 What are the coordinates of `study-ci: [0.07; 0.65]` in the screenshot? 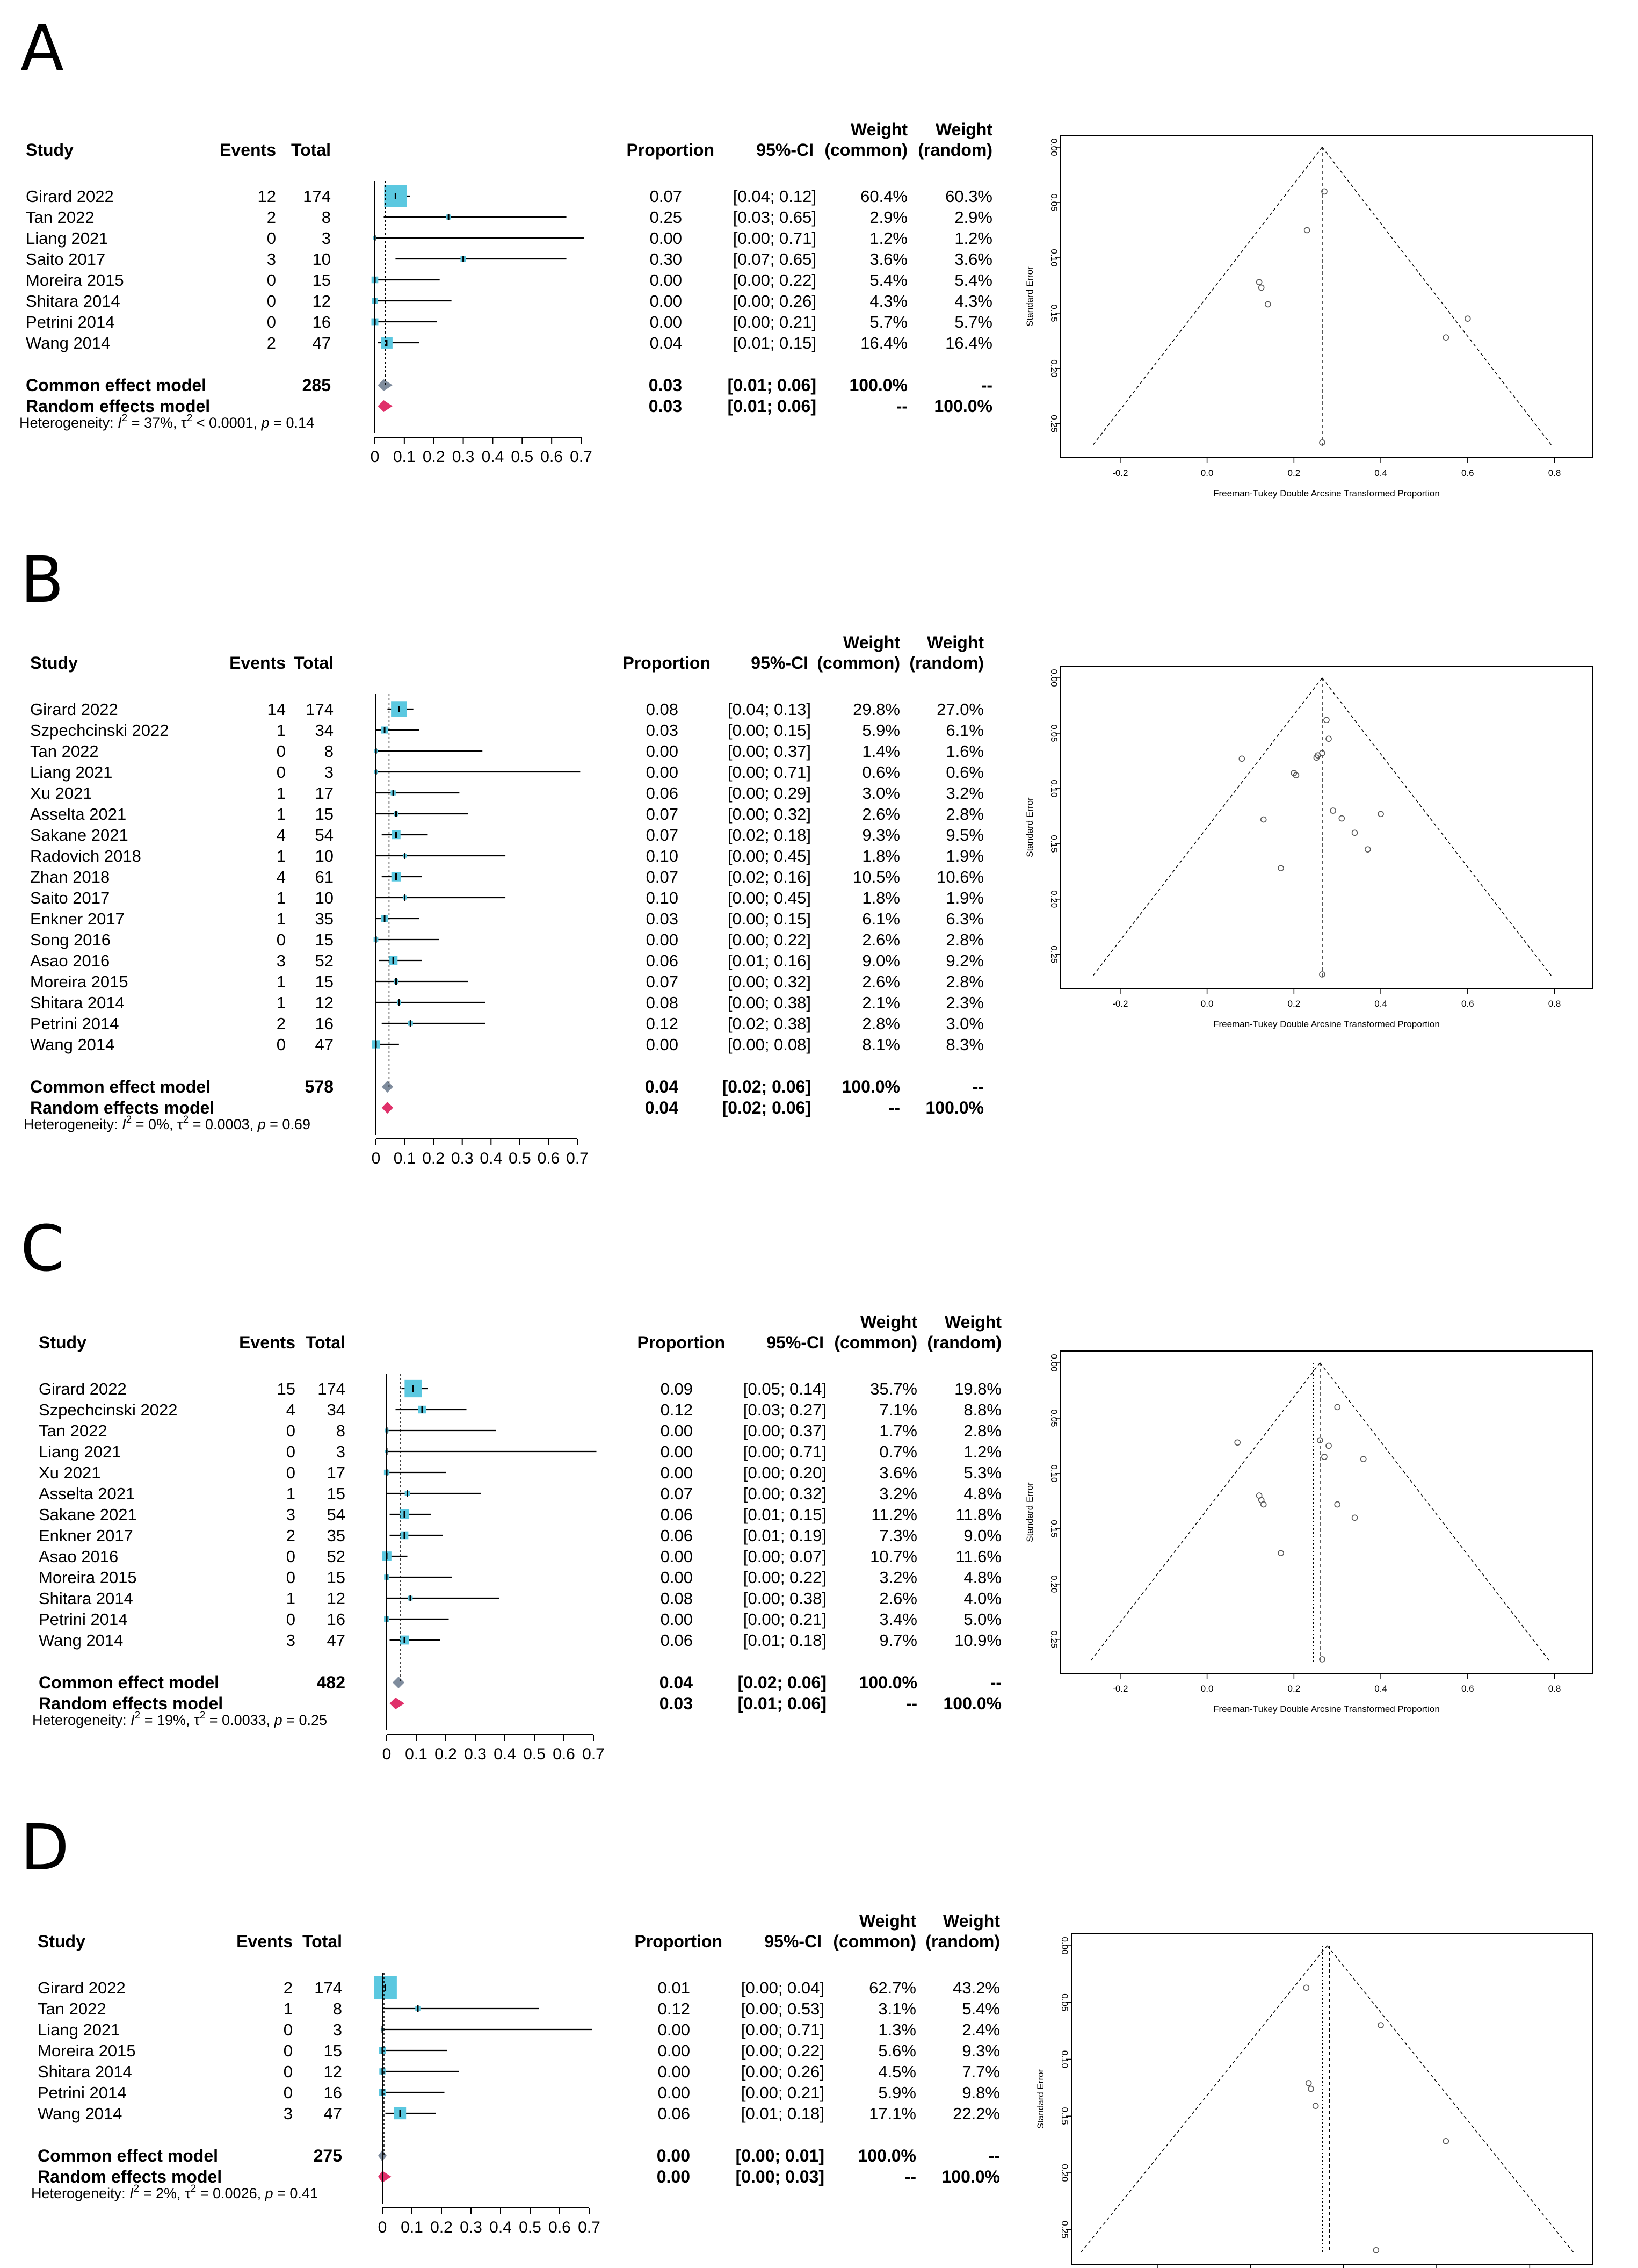 It's located at (774, 259).